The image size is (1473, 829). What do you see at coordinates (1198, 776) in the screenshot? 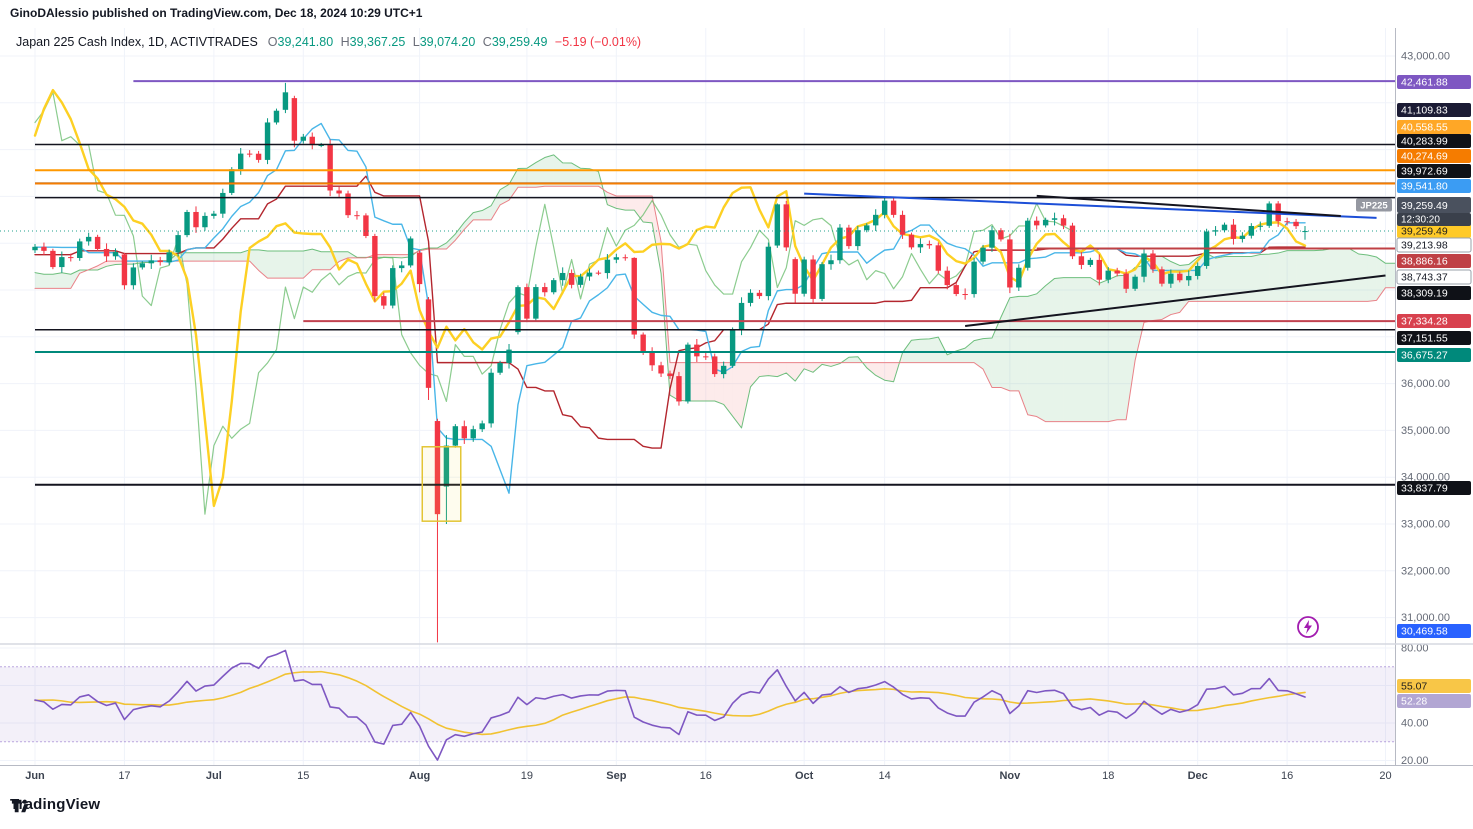
I see `svg-text: Dec` at bounding box center [1198, 776].